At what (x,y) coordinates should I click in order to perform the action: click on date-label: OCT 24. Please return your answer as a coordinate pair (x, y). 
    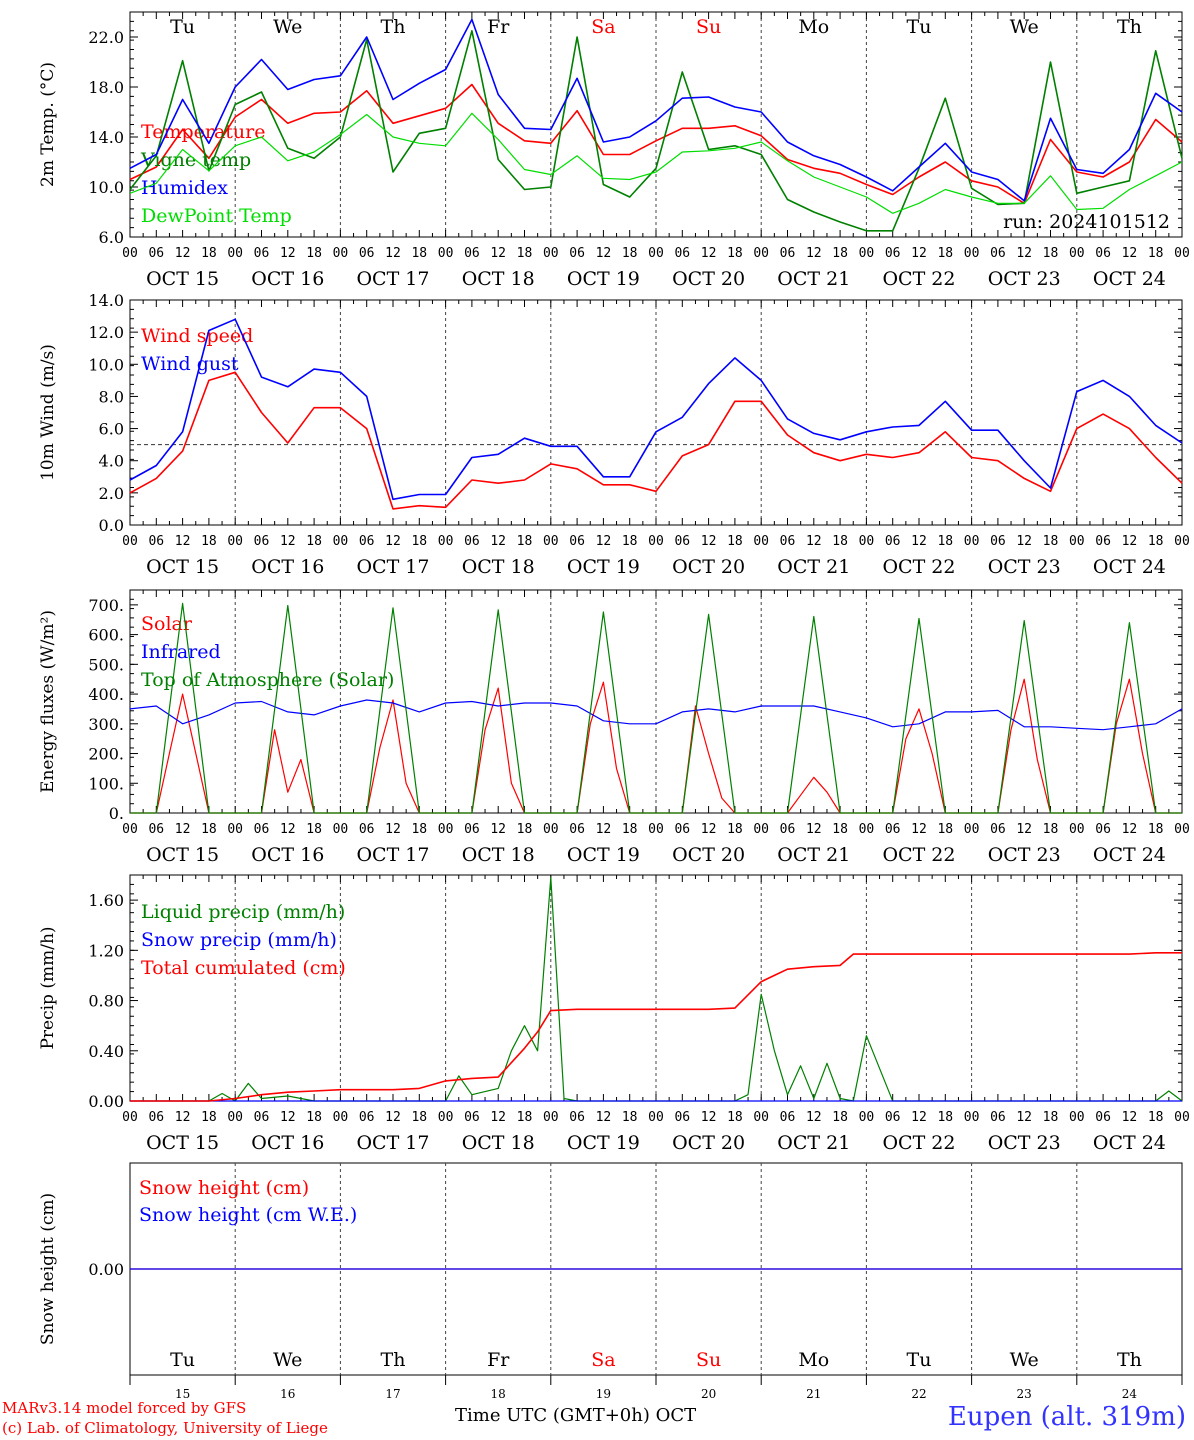
    Looking at the image, I should click on (1129, 1143).